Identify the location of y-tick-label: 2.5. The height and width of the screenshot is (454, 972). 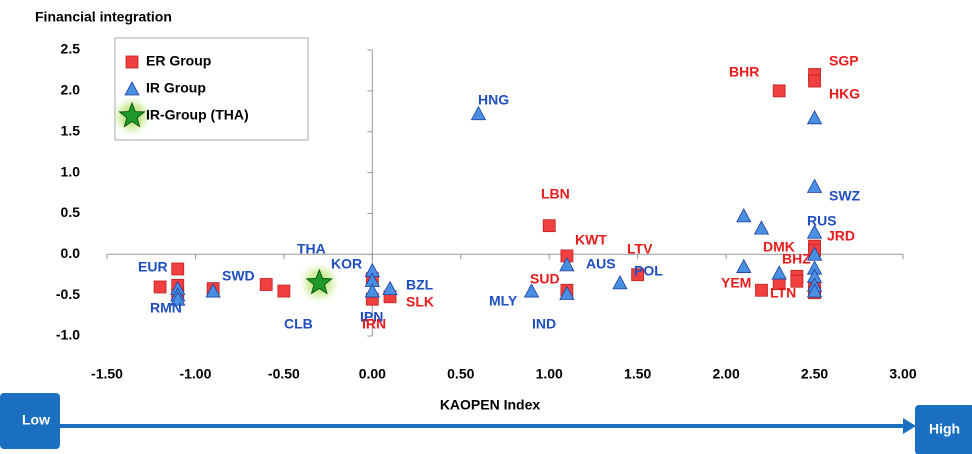
(71, 49).